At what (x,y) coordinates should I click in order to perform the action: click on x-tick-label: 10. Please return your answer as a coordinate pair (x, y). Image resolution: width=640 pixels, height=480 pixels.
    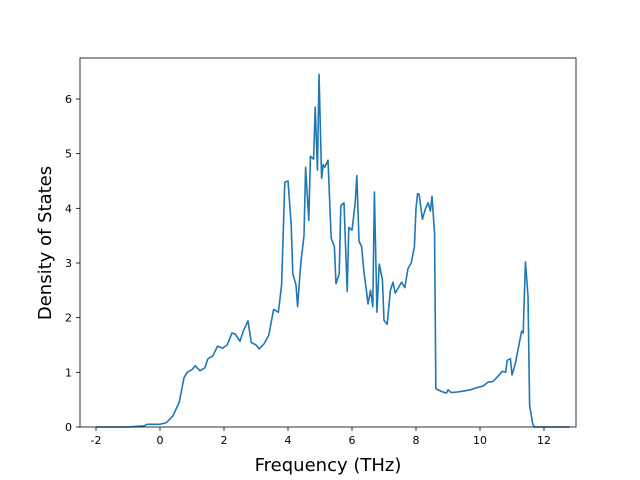
    Looking at the image, I should click on (480, 440).